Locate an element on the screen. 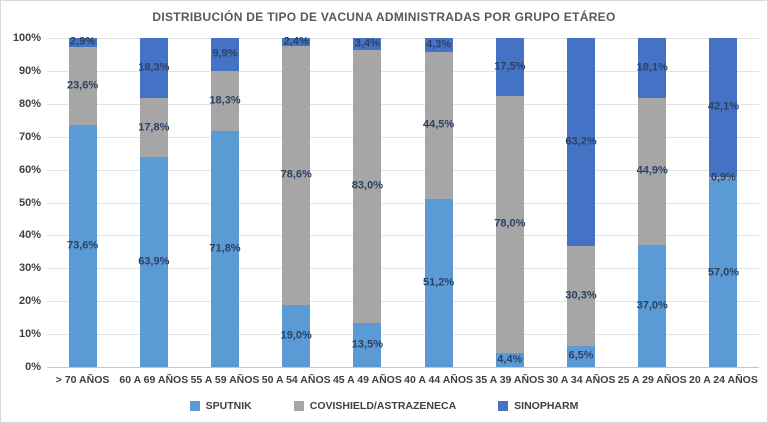 Image resolution: width=768 pixels, height=423 pixels. segment-data-label: 4,4% is located at coordinates (510, 359).